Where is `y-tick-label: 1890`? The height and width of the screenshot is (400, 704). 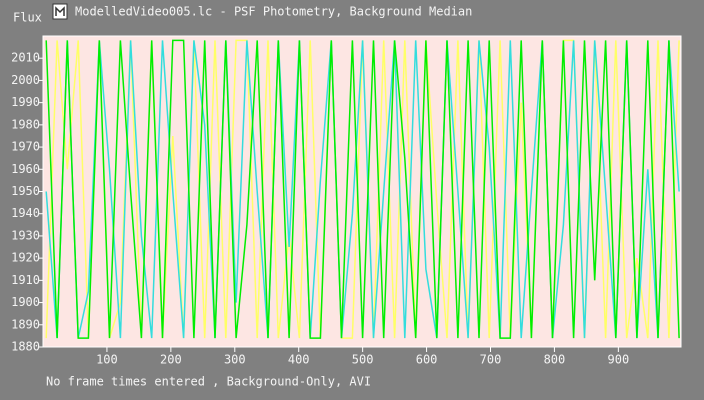
y-tick-label: 1890 is located at coordinates (25, 324).